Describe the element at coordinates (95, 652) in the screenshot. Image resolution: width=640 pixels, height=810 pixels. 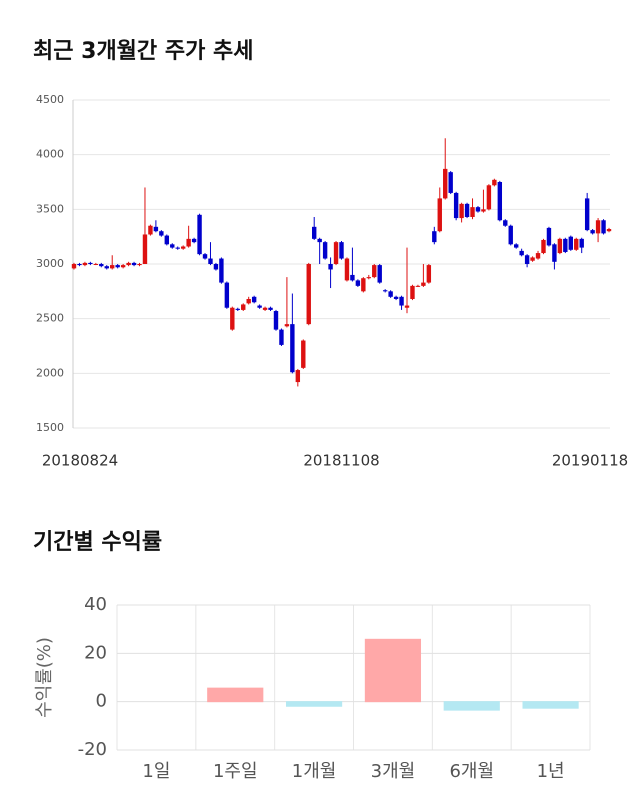
I see `y-tick-label: 20` at that location.